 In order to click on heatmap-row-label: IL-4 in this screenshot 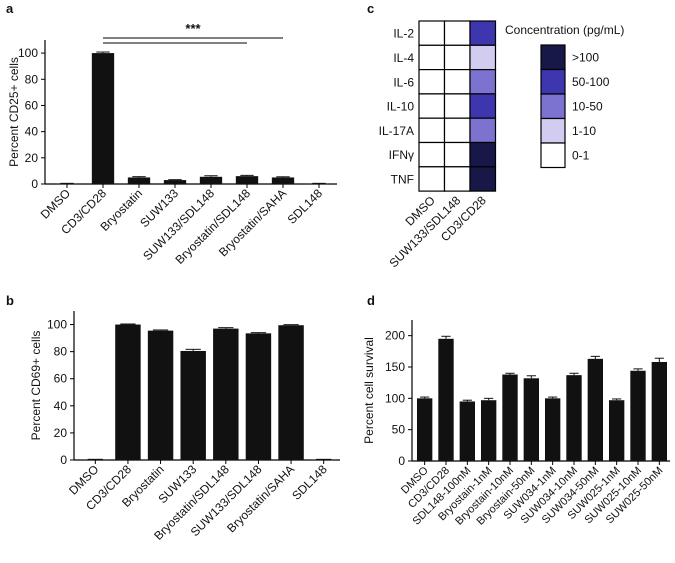, I will do `click(403, 58)`.